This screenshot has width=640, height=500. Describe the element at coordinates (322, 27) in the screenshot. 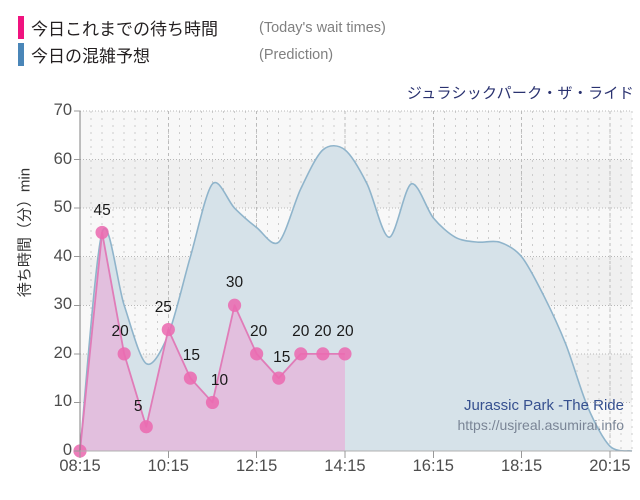

I see `legend-label-actual-en: (Today's wait times)` at that location.